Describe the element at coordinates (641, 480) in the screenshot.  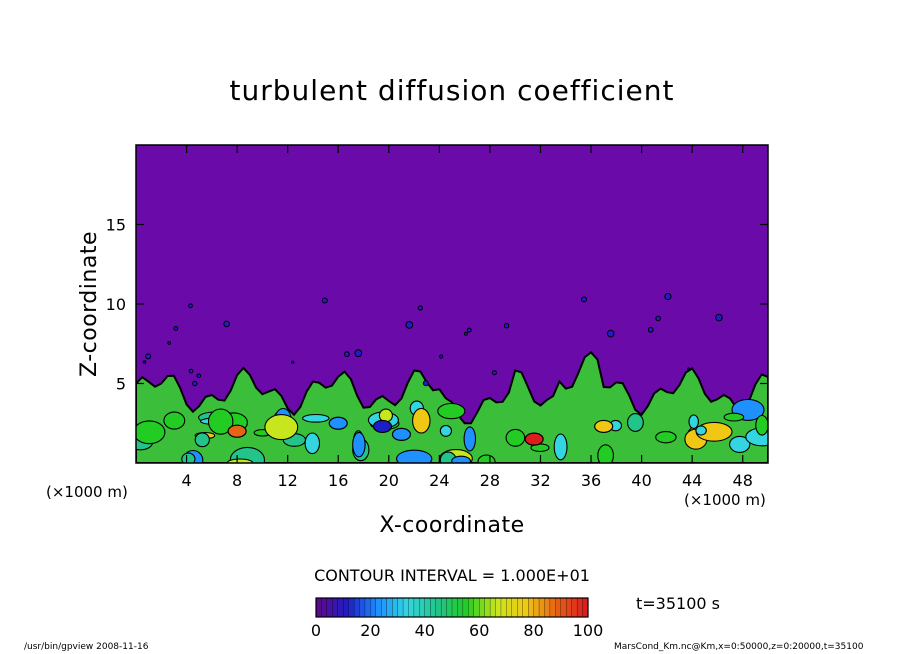
I see `x-tick-label: 40` at that location.